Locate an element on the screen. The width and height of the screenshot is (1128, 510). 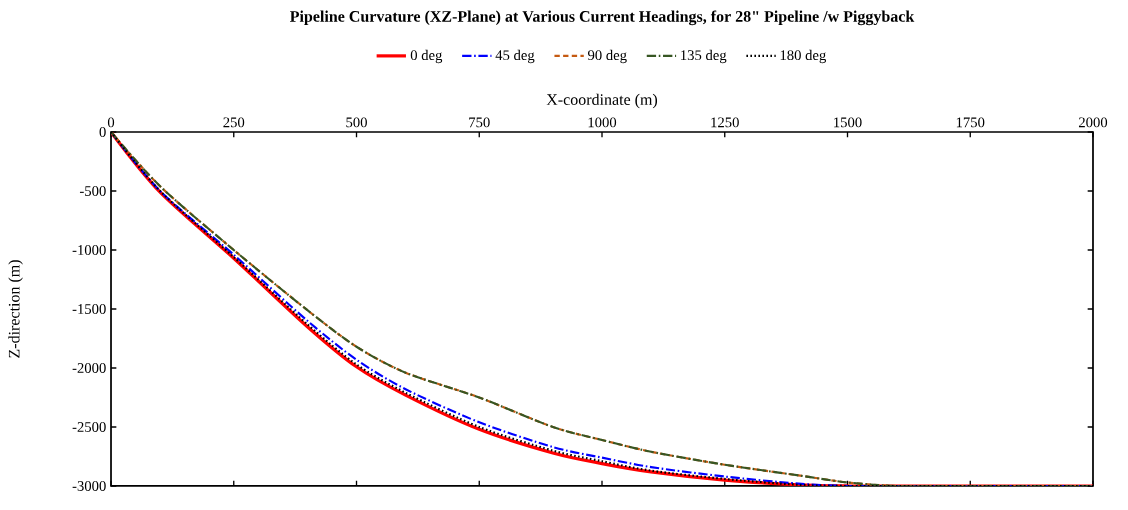
legend-label: 90 deg is located at coordinates (607, 56).